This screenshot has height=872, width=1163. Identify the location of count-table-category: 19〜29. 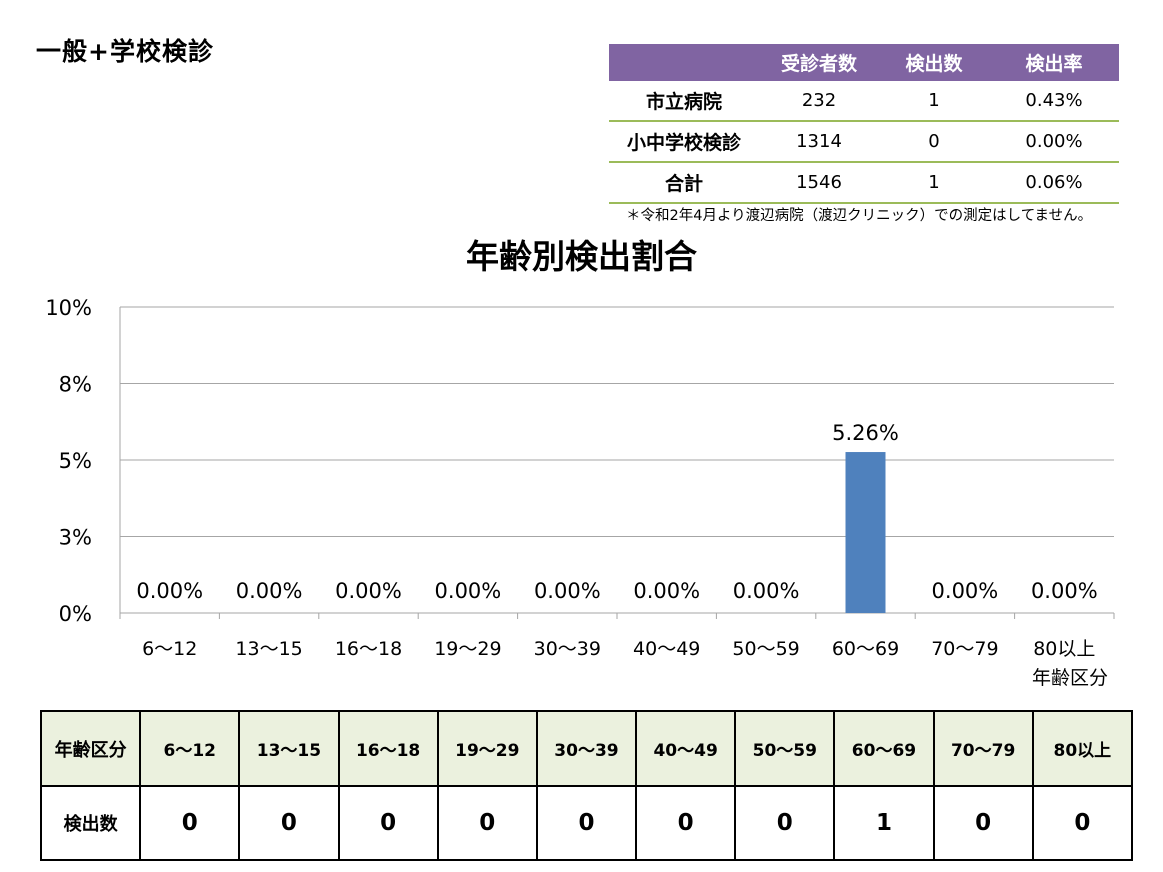
(487, 748).